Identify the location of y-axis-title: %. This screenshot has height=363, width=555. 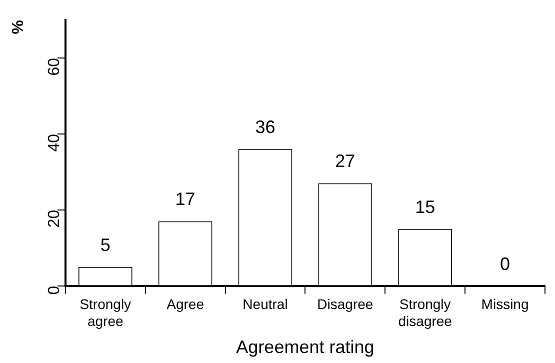
(19, 27).